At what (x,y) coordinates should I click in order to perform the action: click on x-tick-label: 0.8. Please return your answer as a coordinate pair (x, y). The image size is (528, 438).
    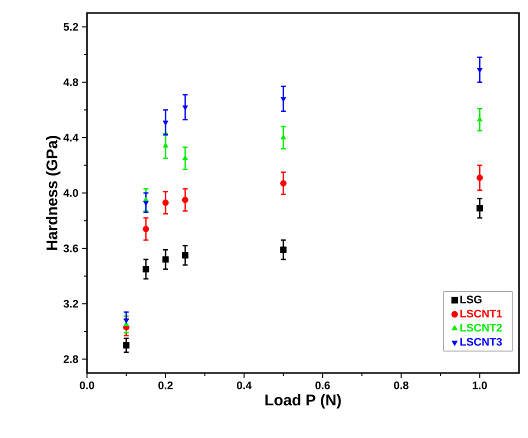
    Looking at the image, I should click on (401, 386).